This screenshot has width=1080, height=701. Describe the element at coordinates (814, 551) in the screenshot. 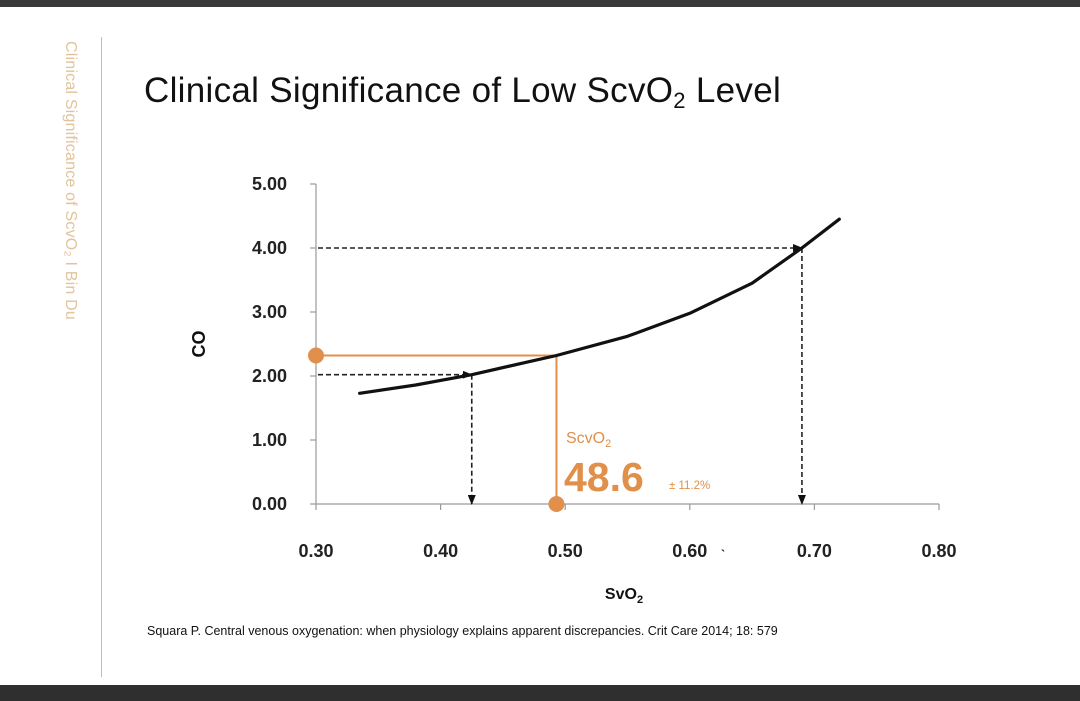

I see `x-tick-label: 0.70` at that location.